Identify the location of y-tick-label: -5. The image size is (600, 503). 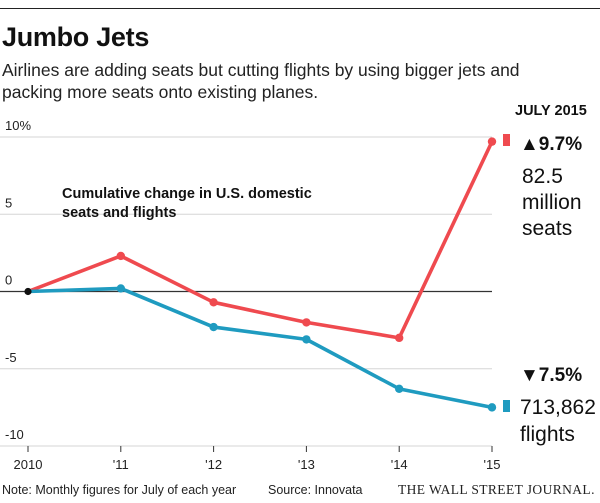
(11, 357).